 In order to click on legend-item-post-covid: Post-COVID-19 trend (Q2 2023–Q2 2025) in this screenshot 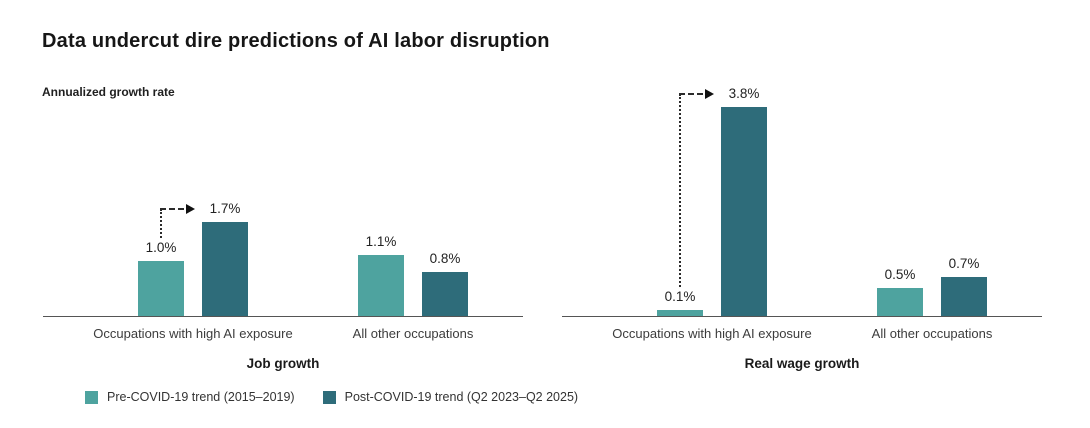, I will do `click(450, 397)`.